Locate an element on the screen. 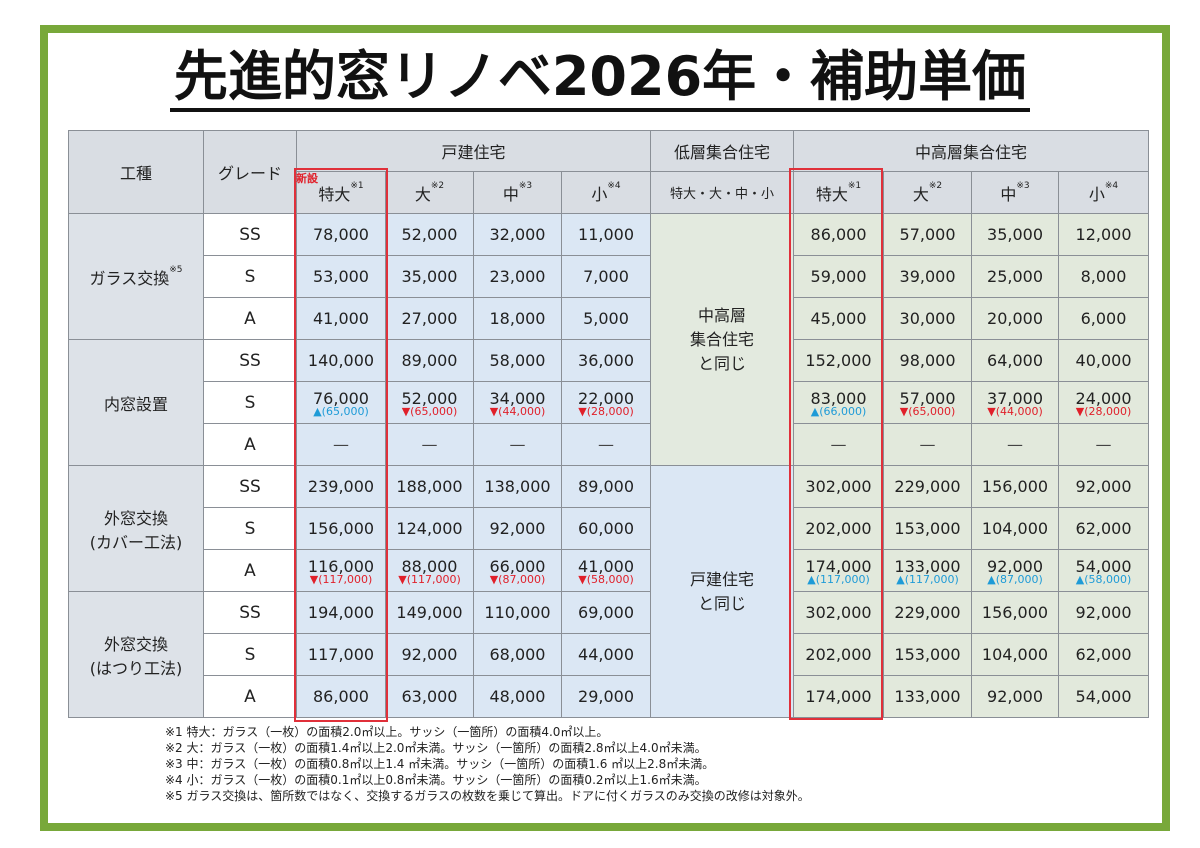 The width and height of the screenshot is (1200, 848). lowrise-merged-cell: 戸建住宅 と同じ is located at coordinates (722, 591).